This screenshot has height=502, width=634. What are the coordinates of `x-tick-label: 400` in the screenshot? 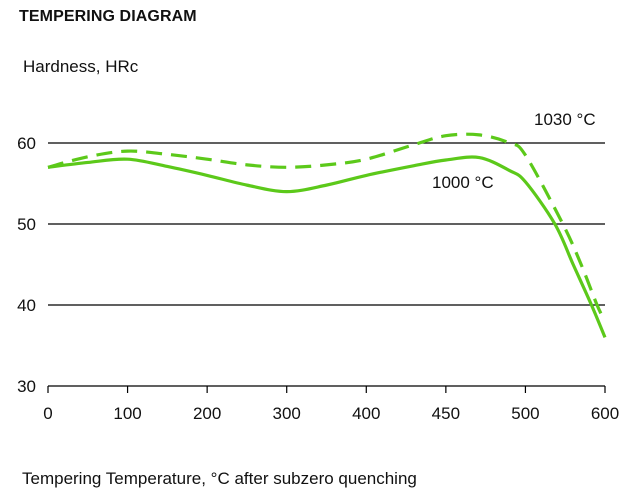 It's located at (366, 413).